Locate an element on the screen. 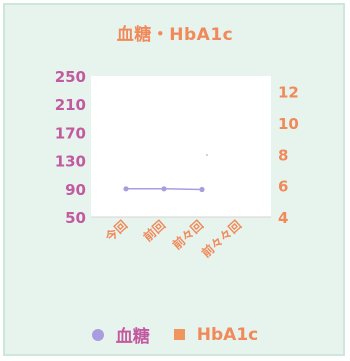 The width and height of the screenshot is (350, 361). left-axis: 50 90 130 170 210 250 is located at coordinates (70, 147).